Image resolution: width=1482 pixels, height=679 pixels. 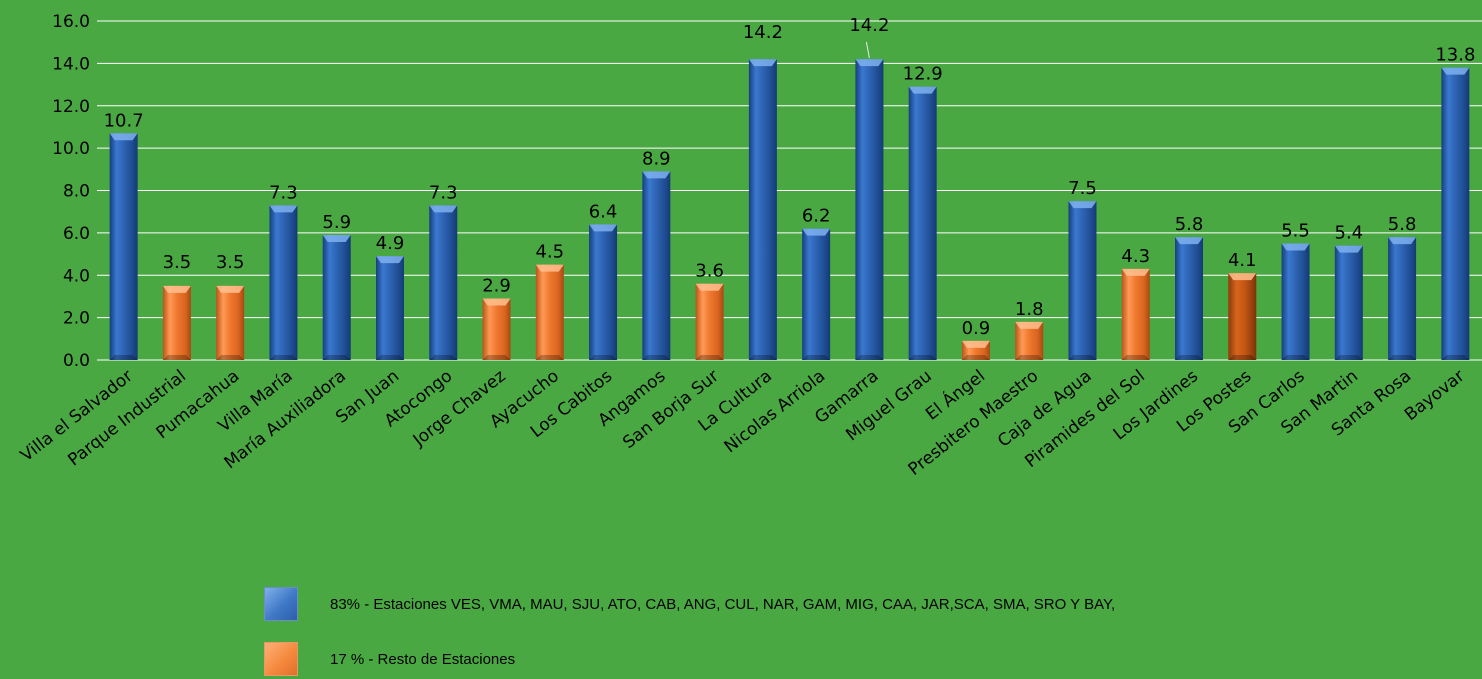 What do you see at coordinates (1349, 233) in the screenshot?
I see `data-label: 5.4` at bounding box center [1349, 233].